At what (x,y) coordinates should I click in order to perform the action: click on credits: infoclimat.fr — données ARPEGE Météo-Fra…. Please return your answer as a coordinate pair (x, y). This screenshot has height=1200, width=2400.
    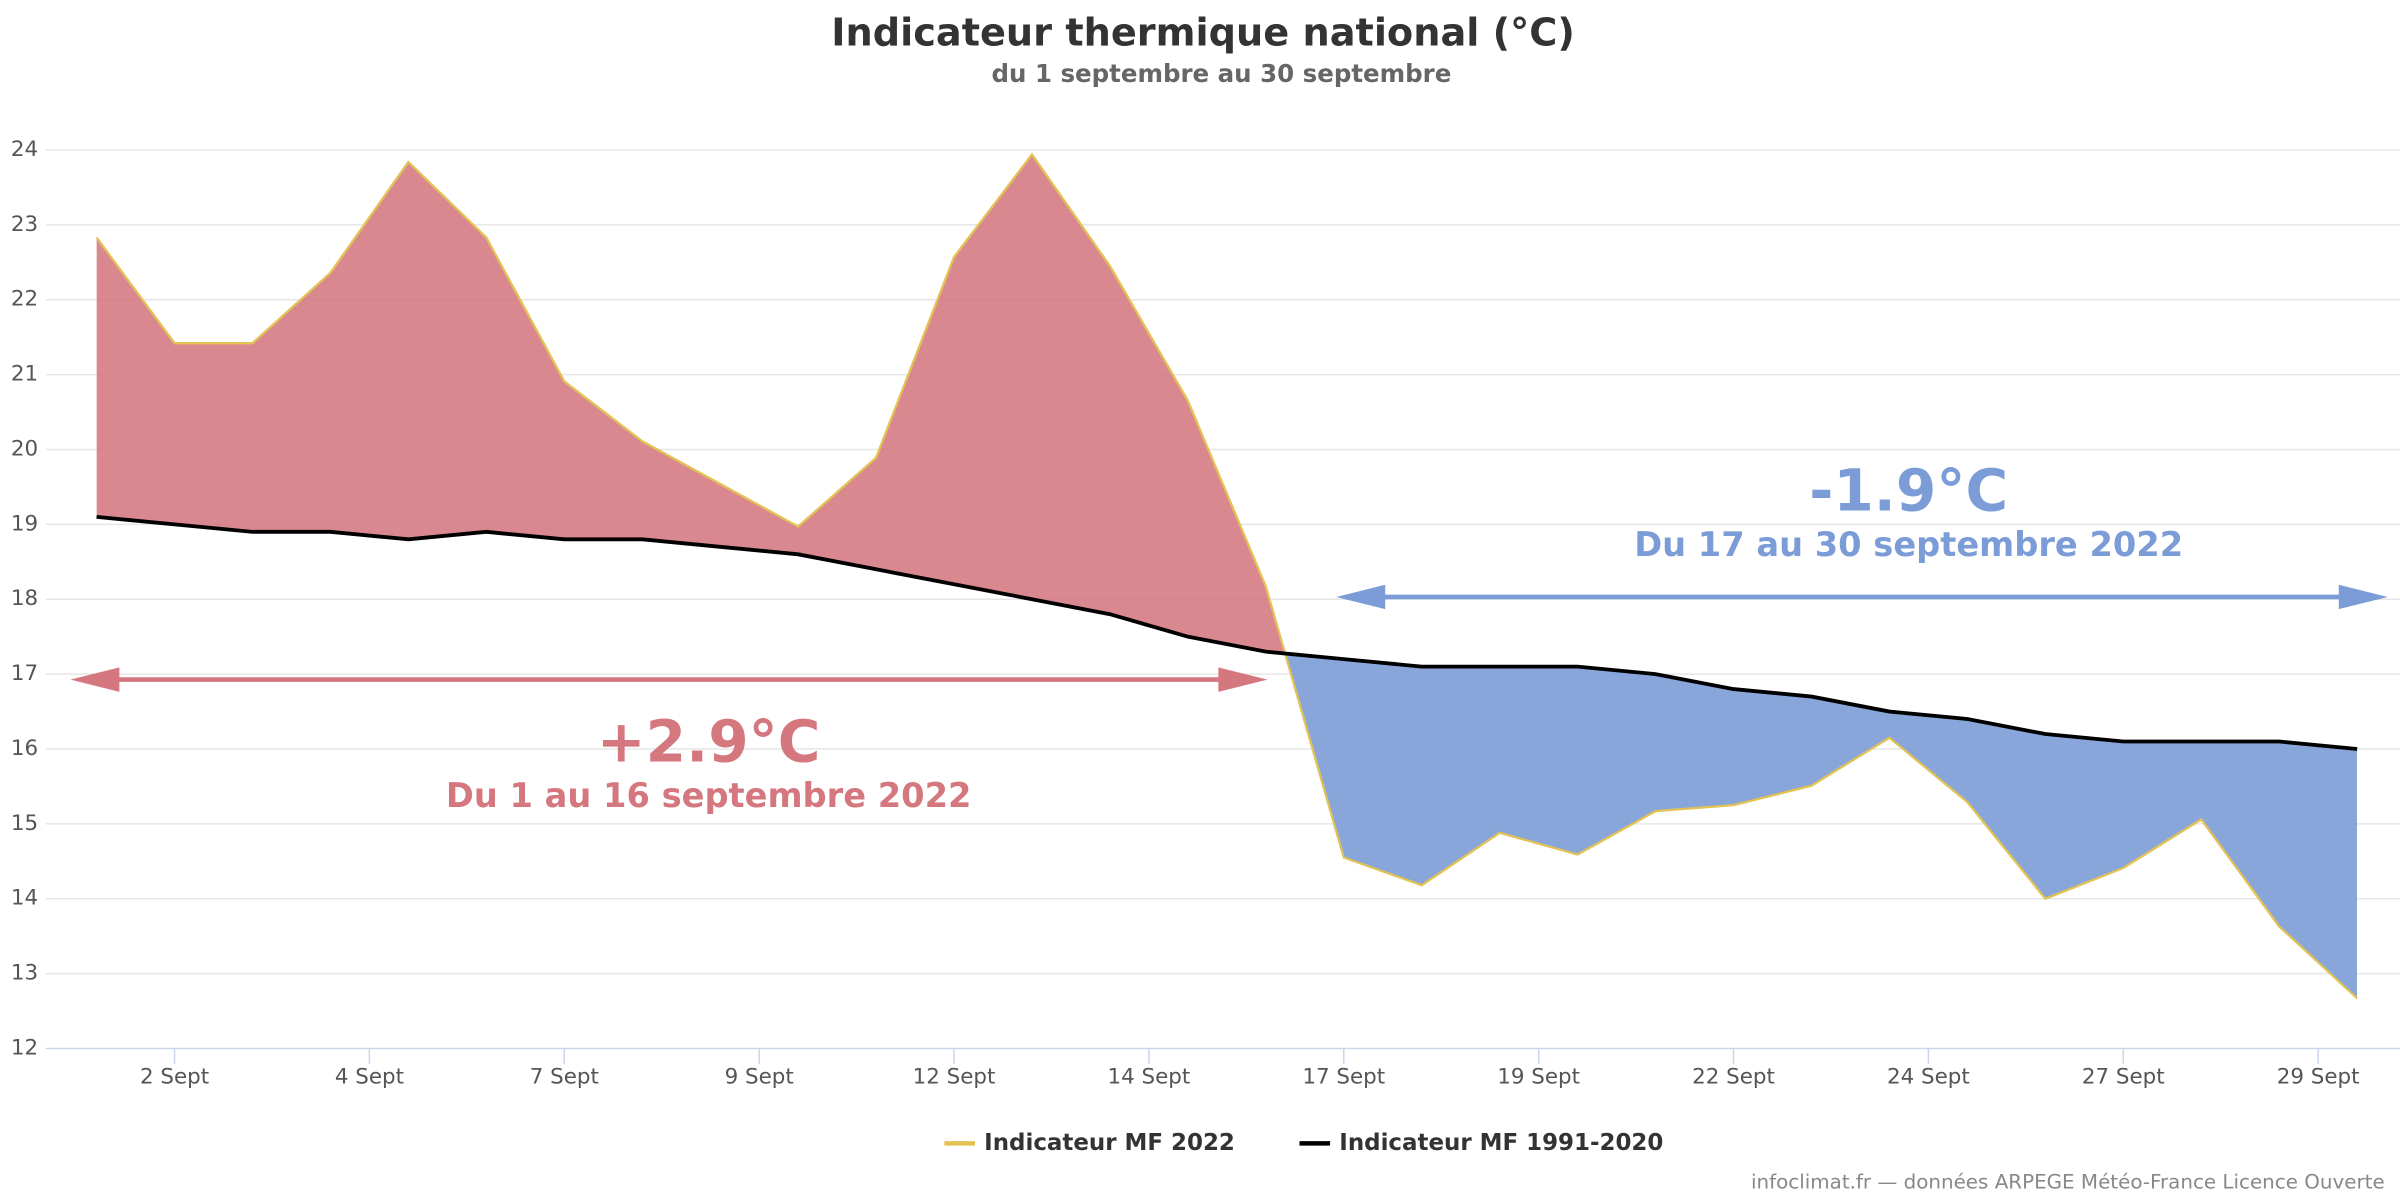
    Looking at the image, I should click on (2068, 1182).